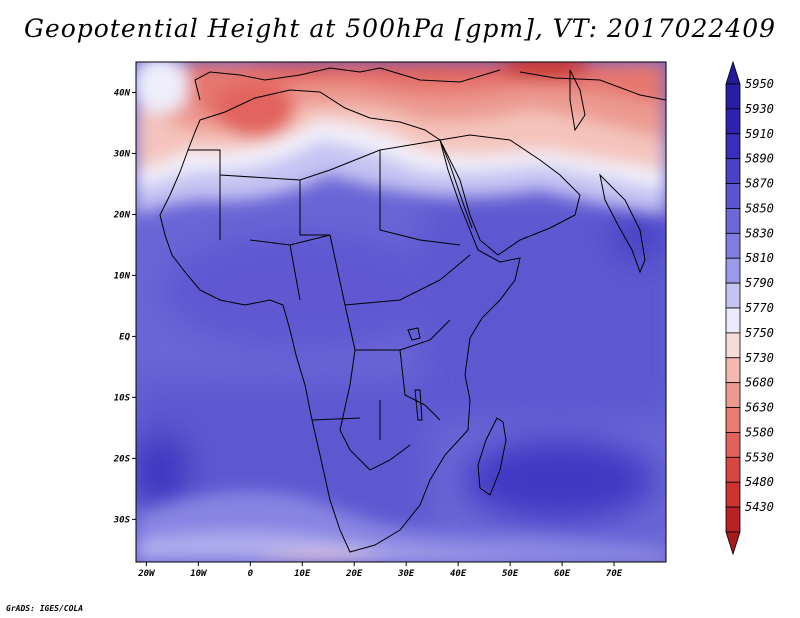  Describe the element at coordinates (415, 374) in the screenshot. I see `lakes` at that location.